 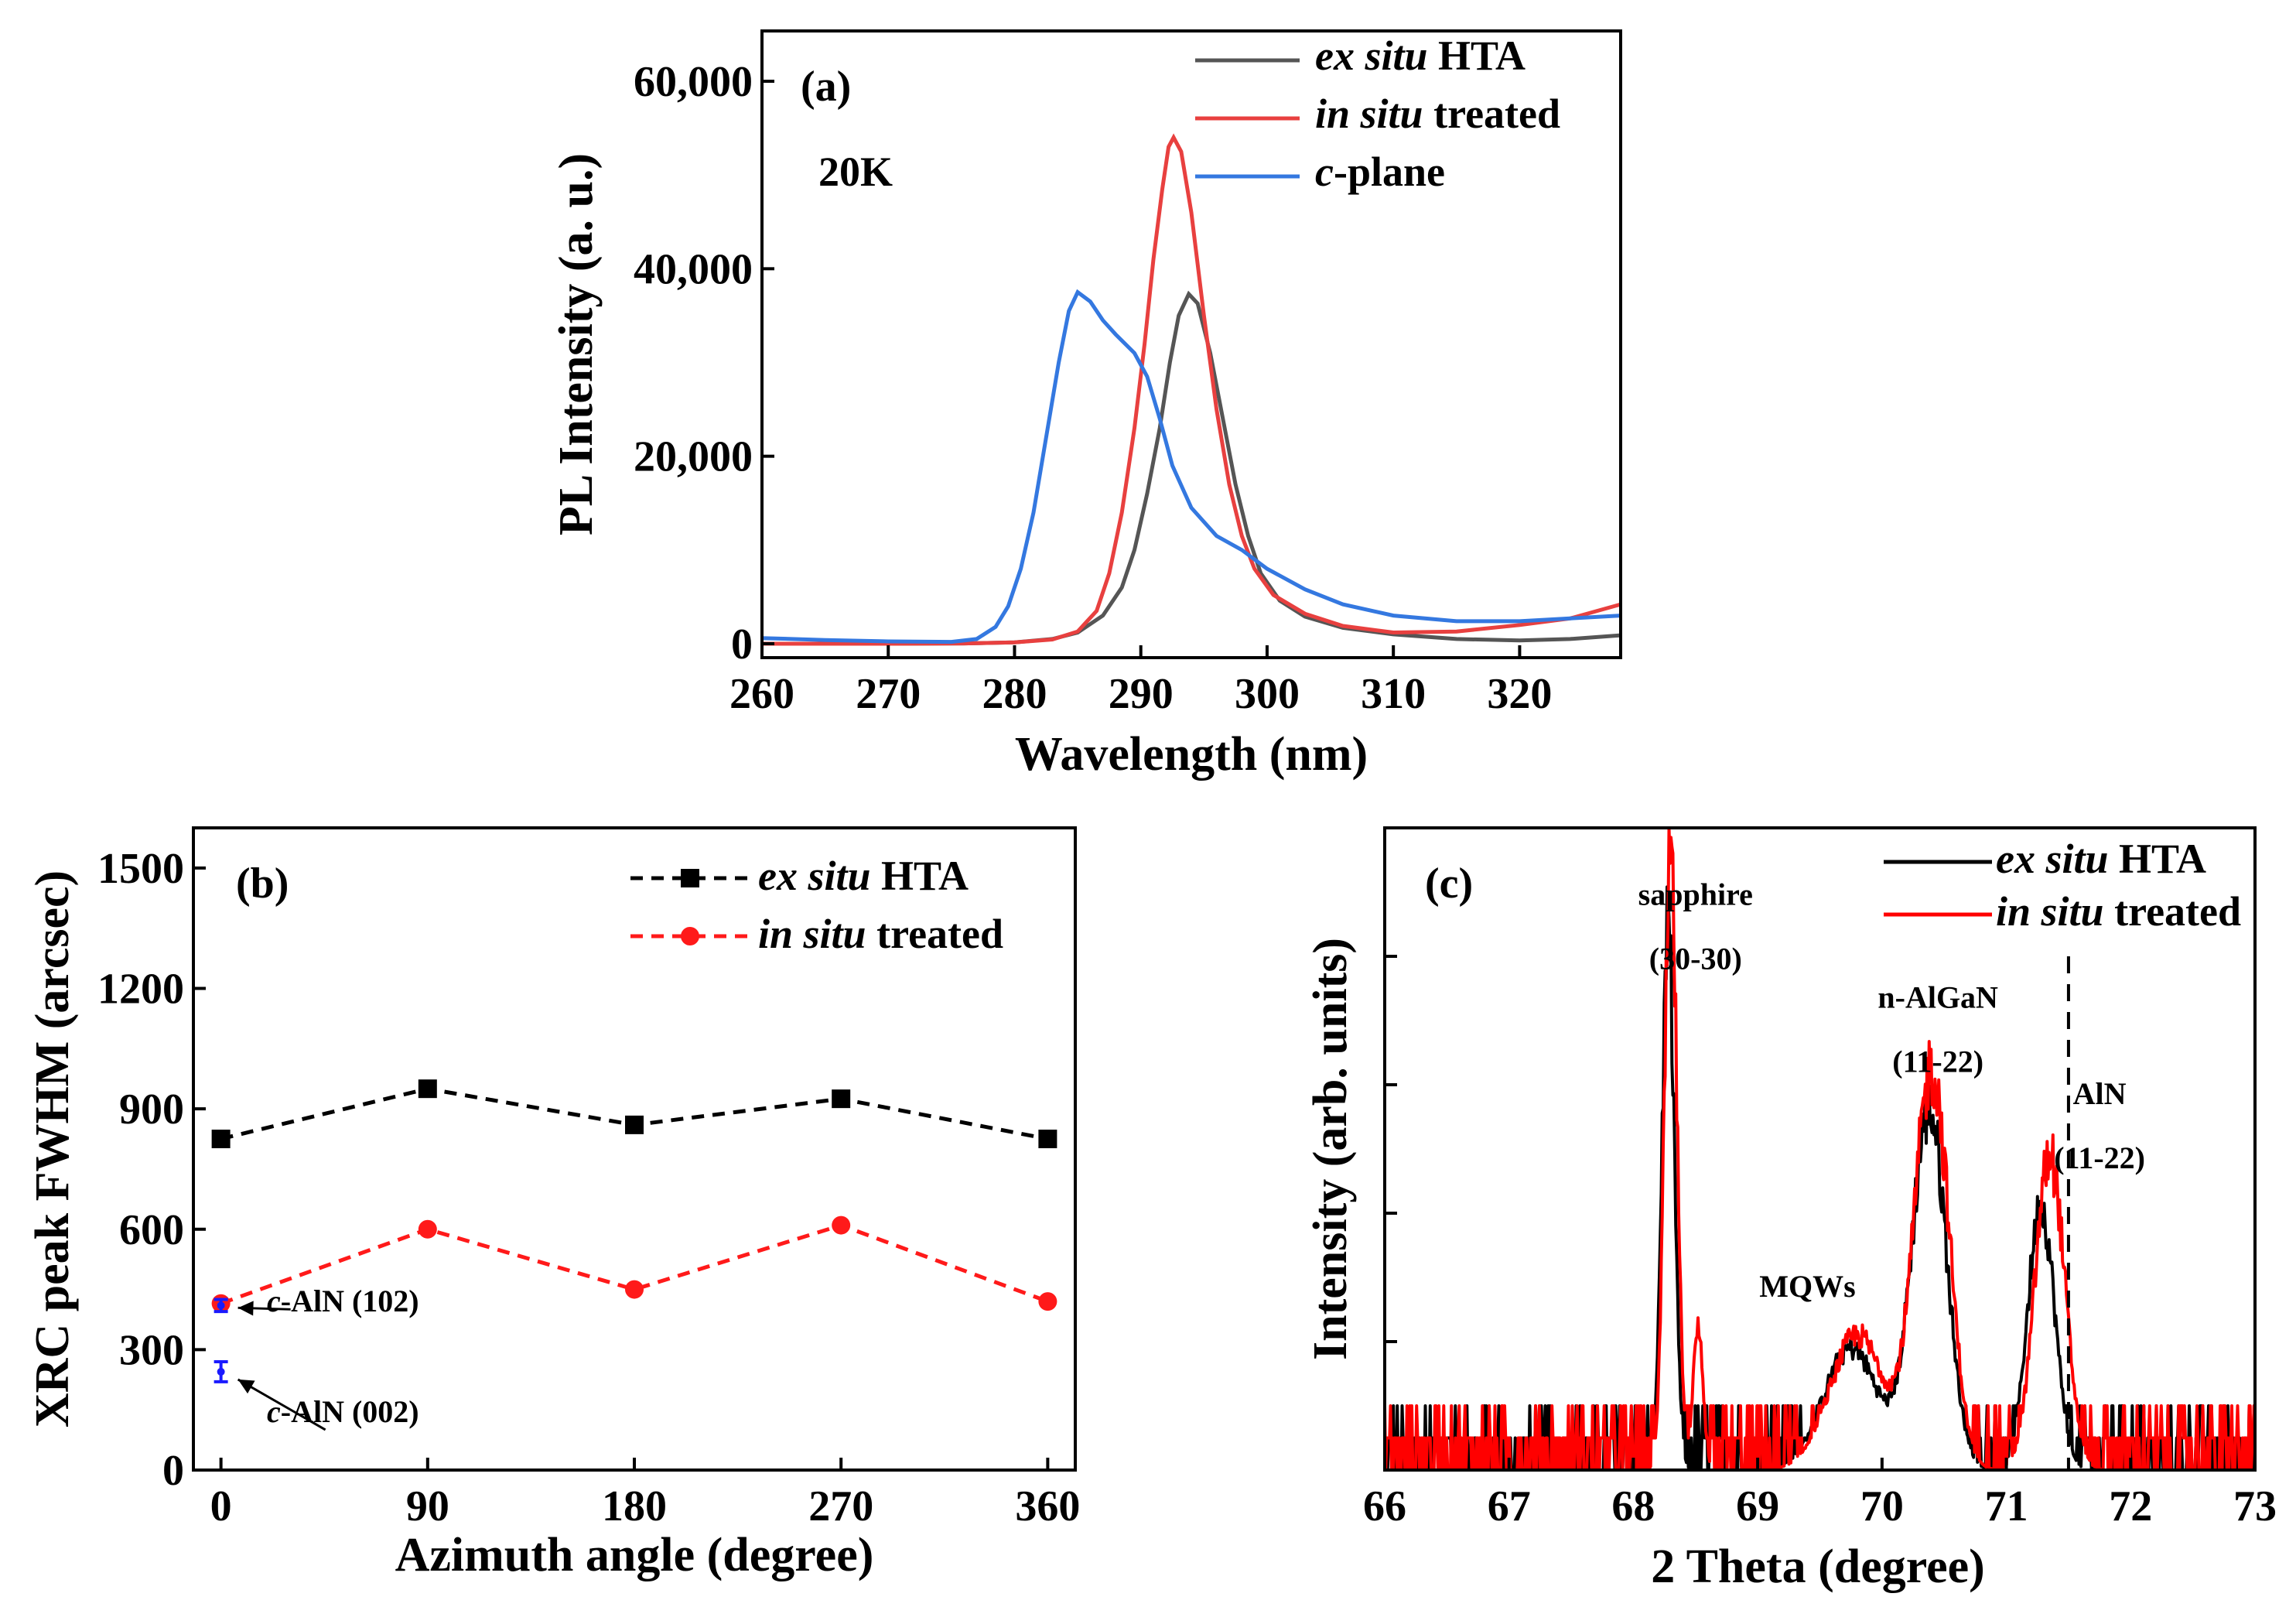 I want to click on panel-a-legend-entry-2: c-plane, so click(x=1380, y=172).